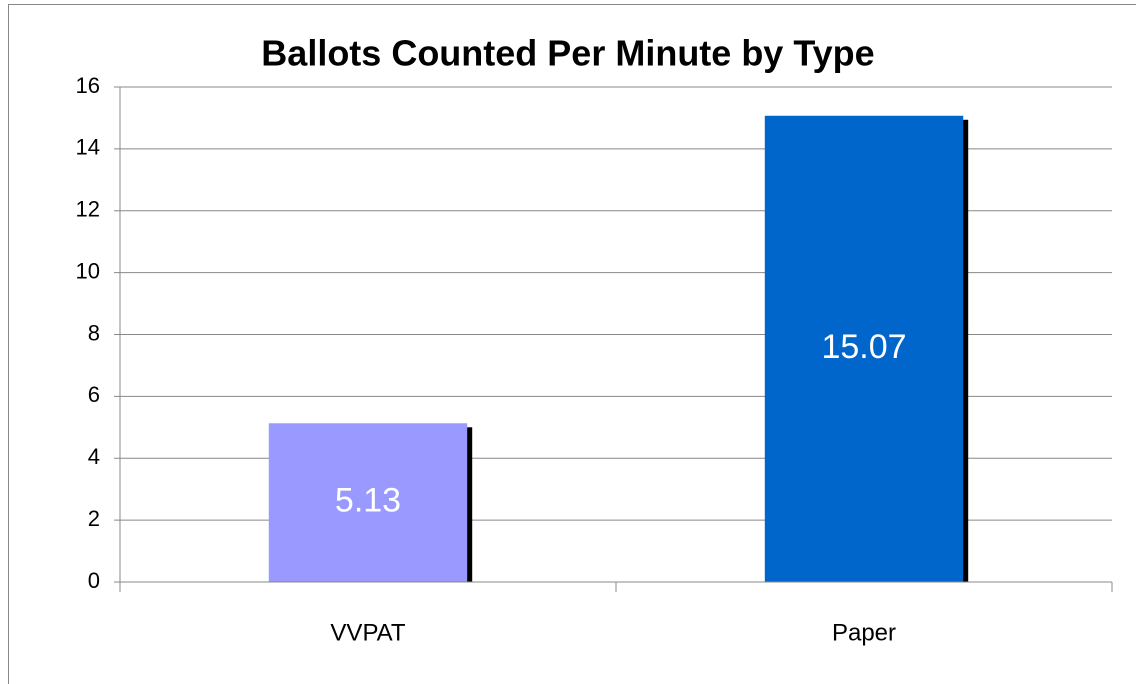 This screenshot has width=1136, height=684. I want to click on y-tick-label: 16, so click(88, 85).